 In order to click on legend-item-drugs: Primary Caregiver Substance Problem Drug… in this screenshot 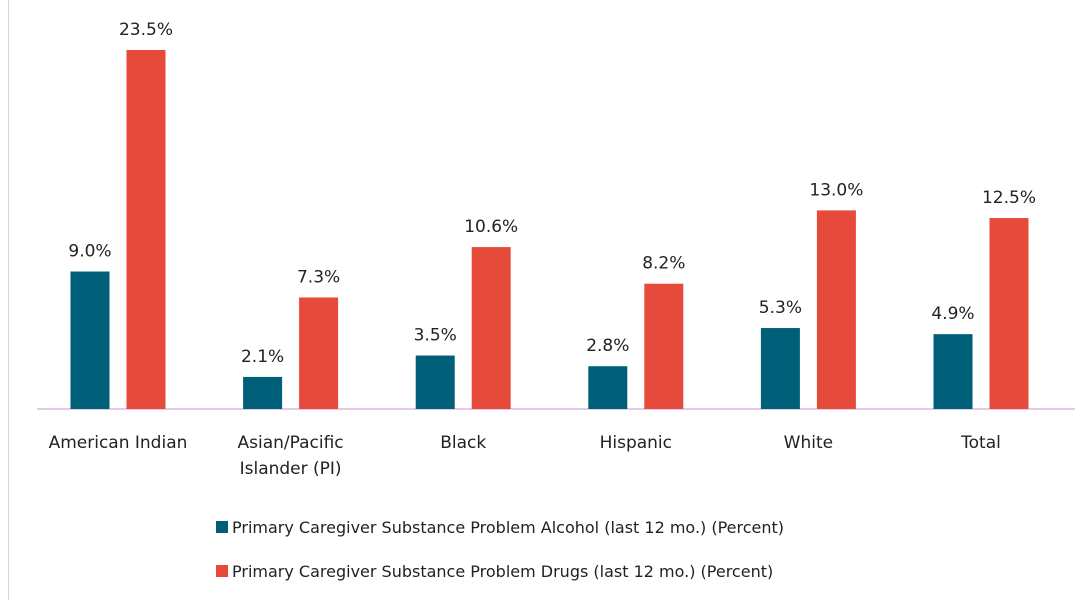, I will do `click(494, 571)`.